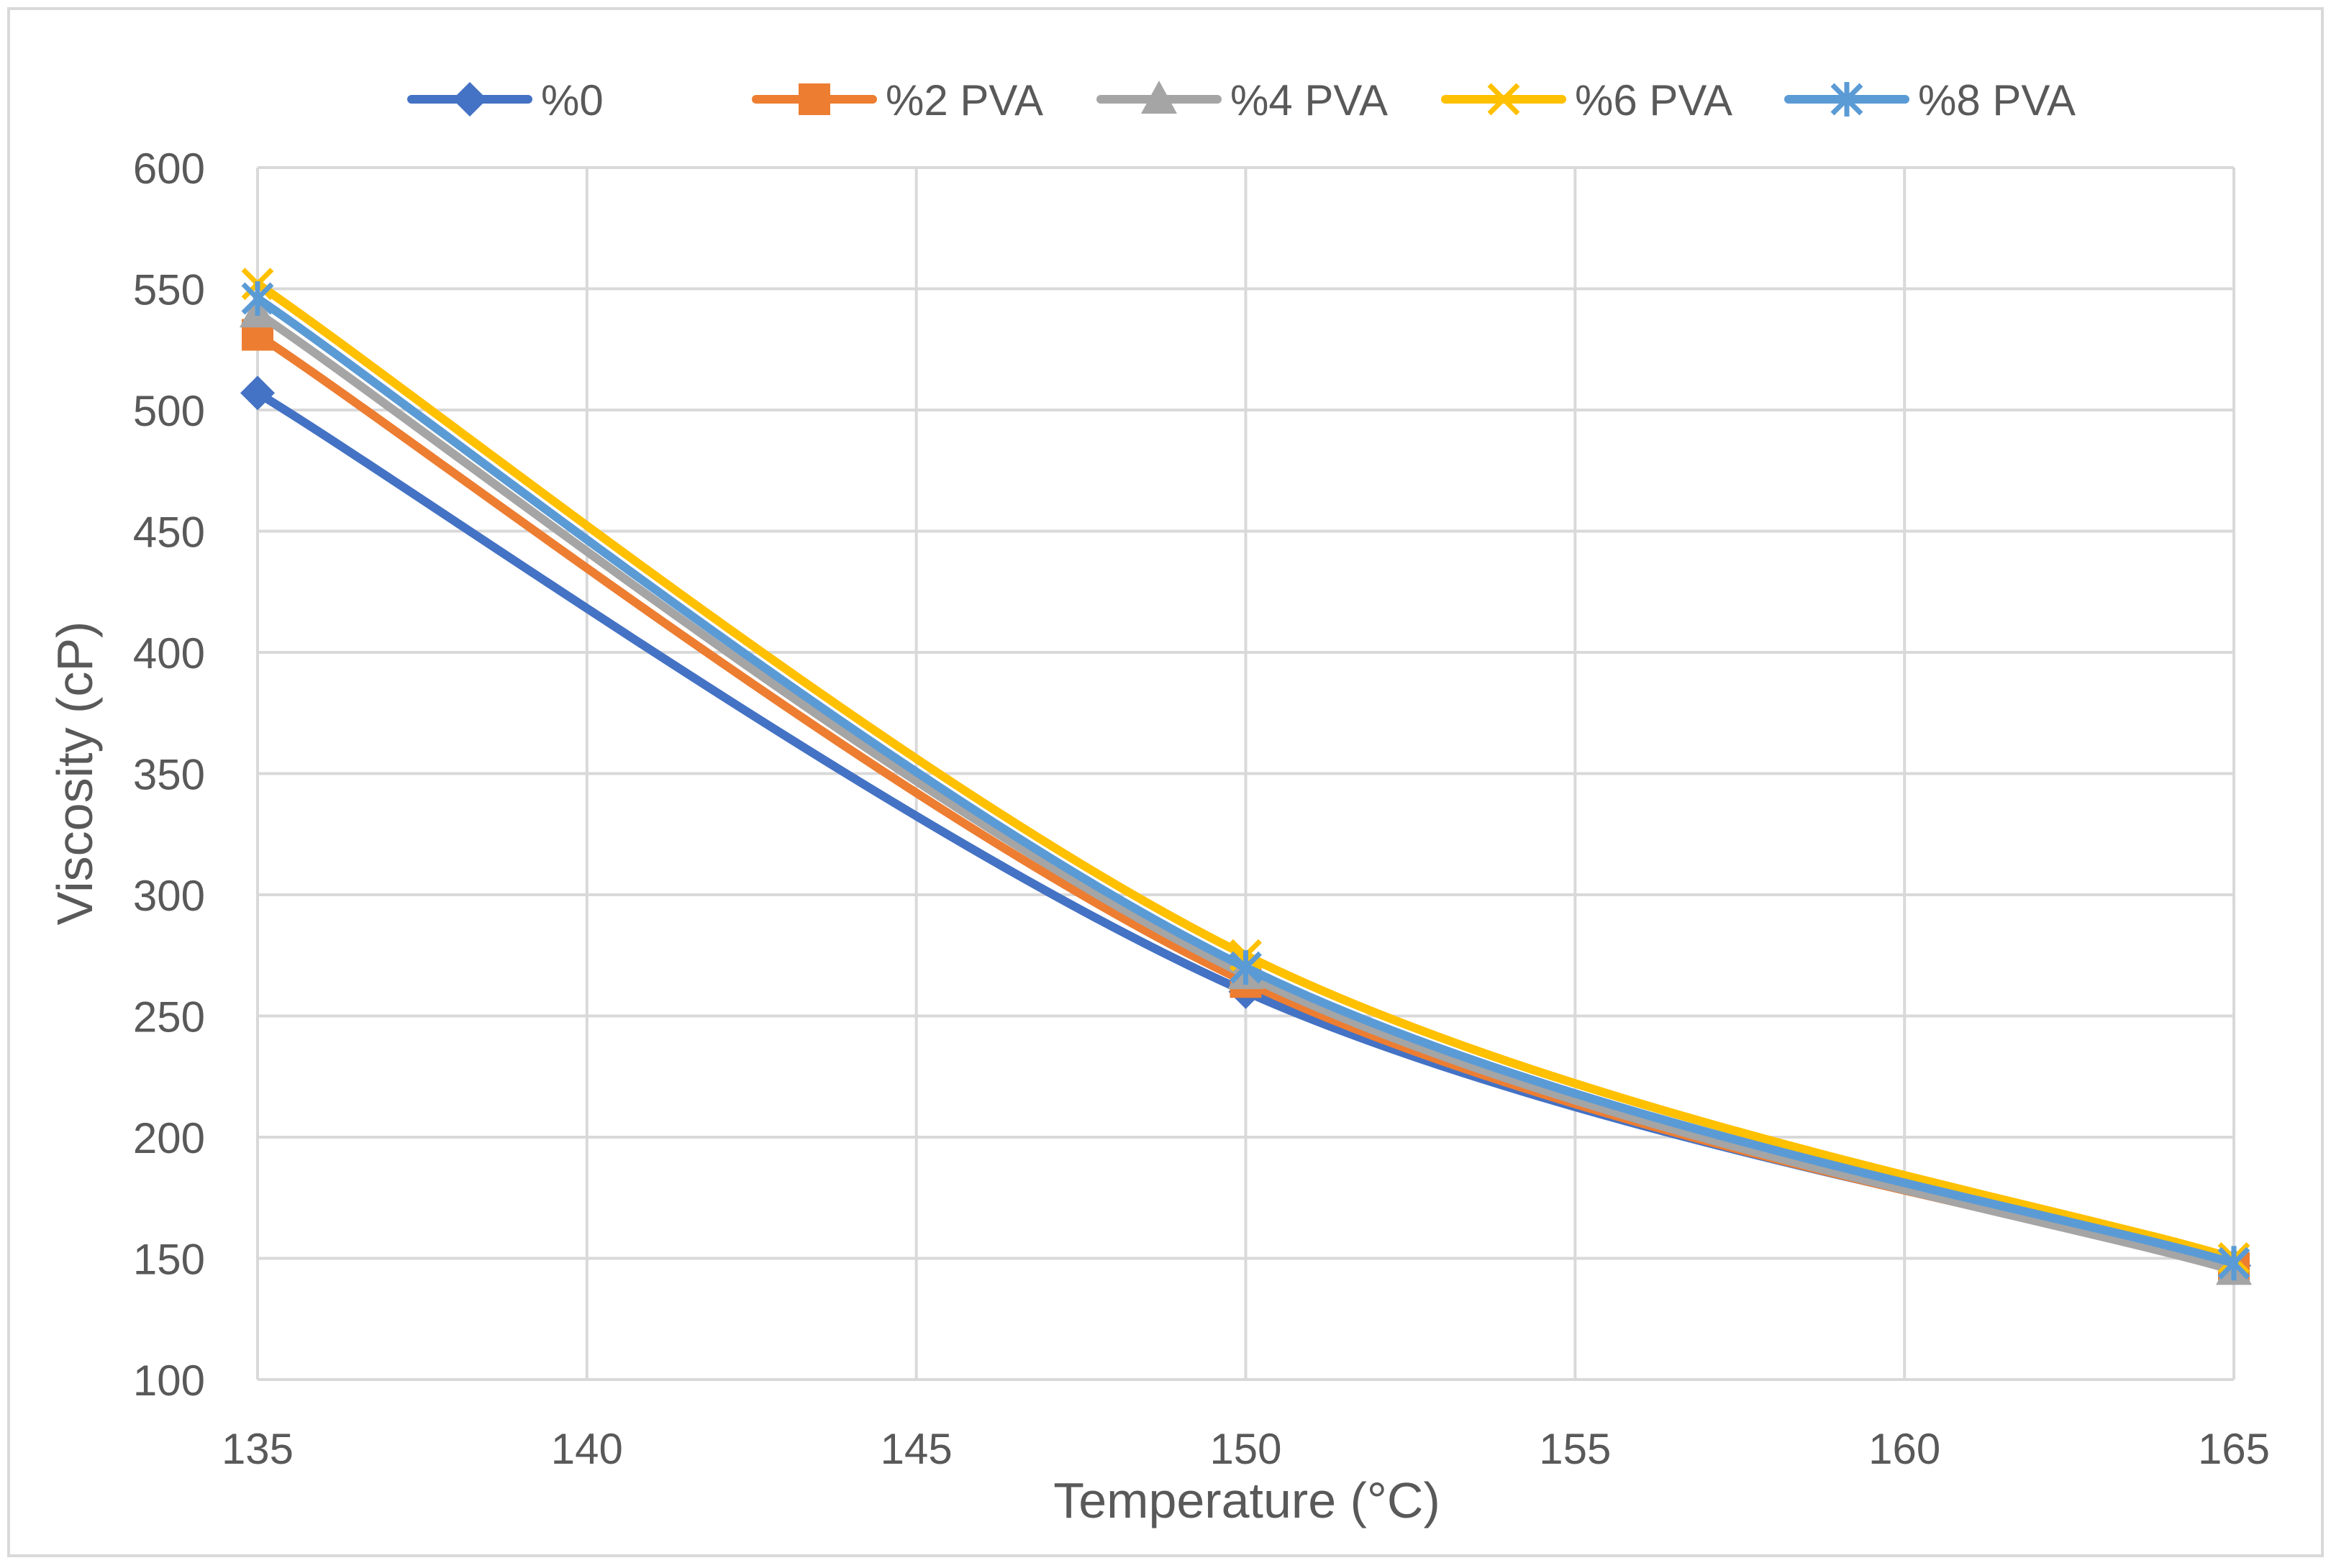 This screenshot has height=1568, width=2331. What do you see at coordinates (965, 100) in the screenshot?
I see `legend-label: %2 PVA` at bounding box center [965, 100].